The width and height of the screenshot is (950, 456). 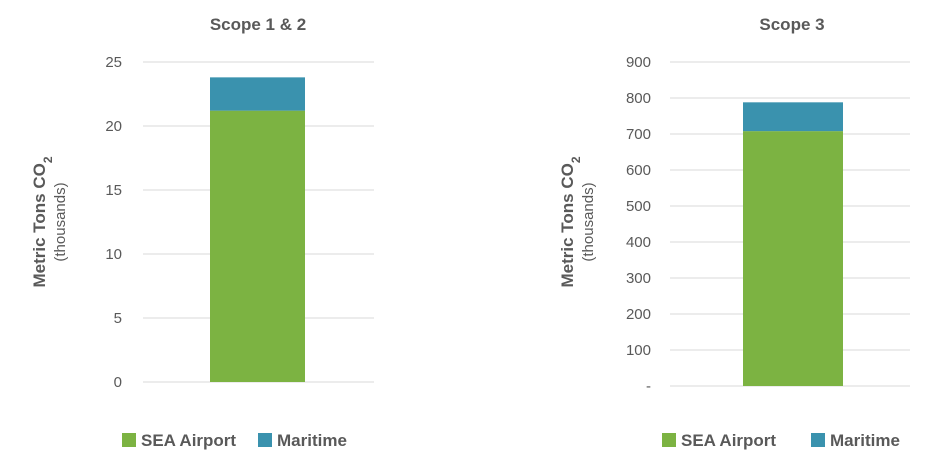 I want to click on y-tick-label: 900, so click(x=638, y=62).